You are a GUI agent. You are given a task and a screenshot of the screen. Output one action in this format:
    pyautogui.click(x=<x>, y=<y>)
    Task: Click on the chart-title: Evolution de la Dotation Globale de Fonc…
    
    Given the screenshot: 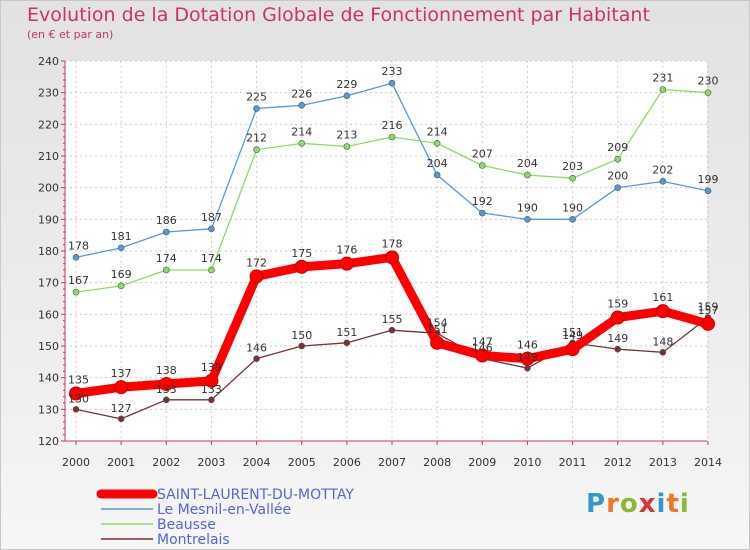 What is the action you would take?
    pyautogui.click(x=338, y=15)
    